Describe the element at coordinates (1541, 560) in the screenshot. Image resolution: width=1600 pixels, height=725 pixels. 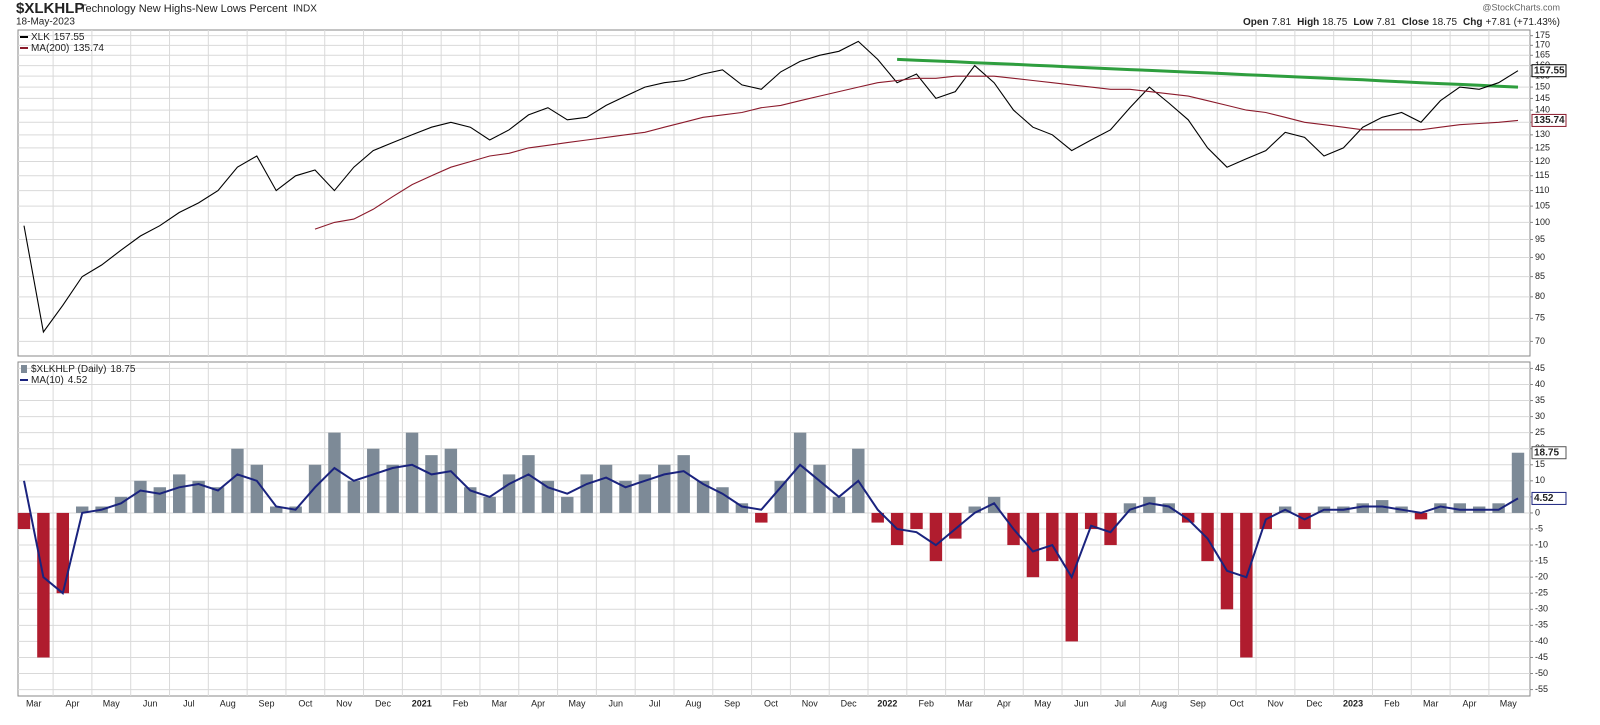
I see `y-tick-label: -15` at that location.